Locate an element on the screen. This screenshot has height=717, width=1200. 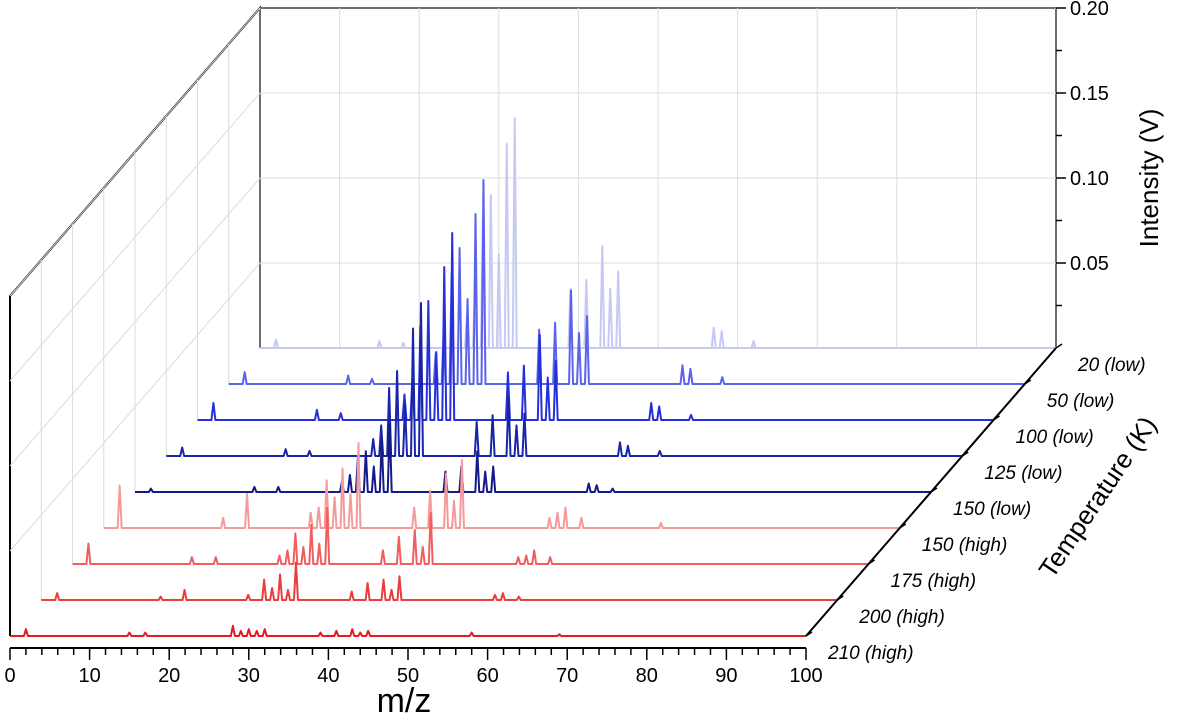
series-line-210-high- is located at coordinates (408, 630).